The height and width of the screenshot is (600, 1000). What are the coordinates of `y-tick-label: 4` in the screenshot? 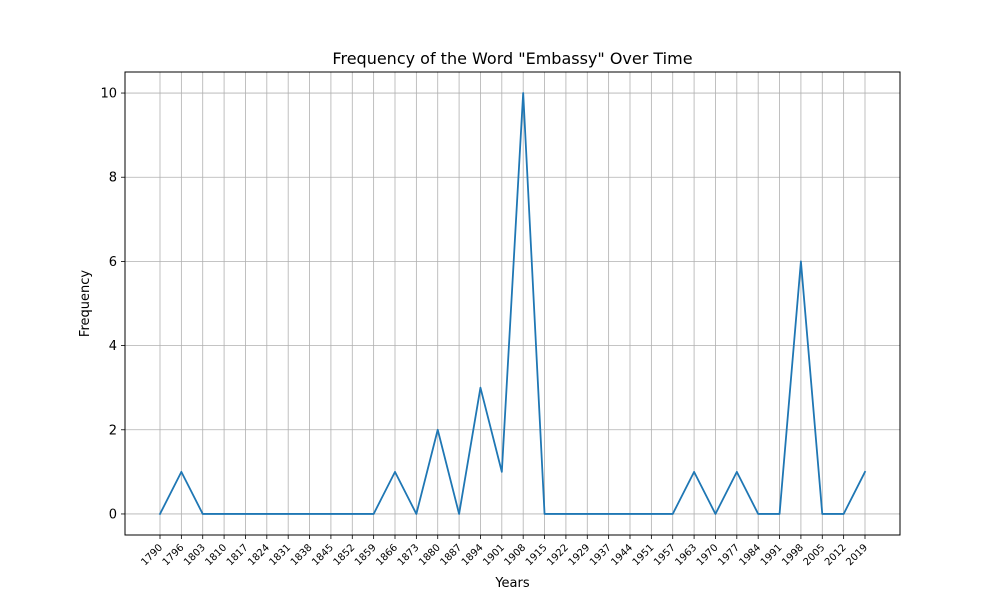 It's located at (113, 346).